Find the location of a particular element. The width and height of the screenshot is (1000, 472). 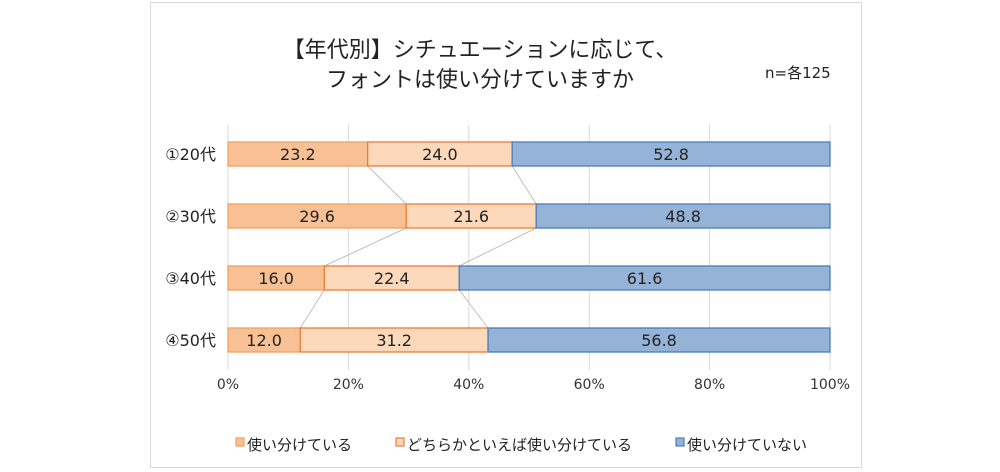

data-label: 21.6 is located at coordinates (471, 216).